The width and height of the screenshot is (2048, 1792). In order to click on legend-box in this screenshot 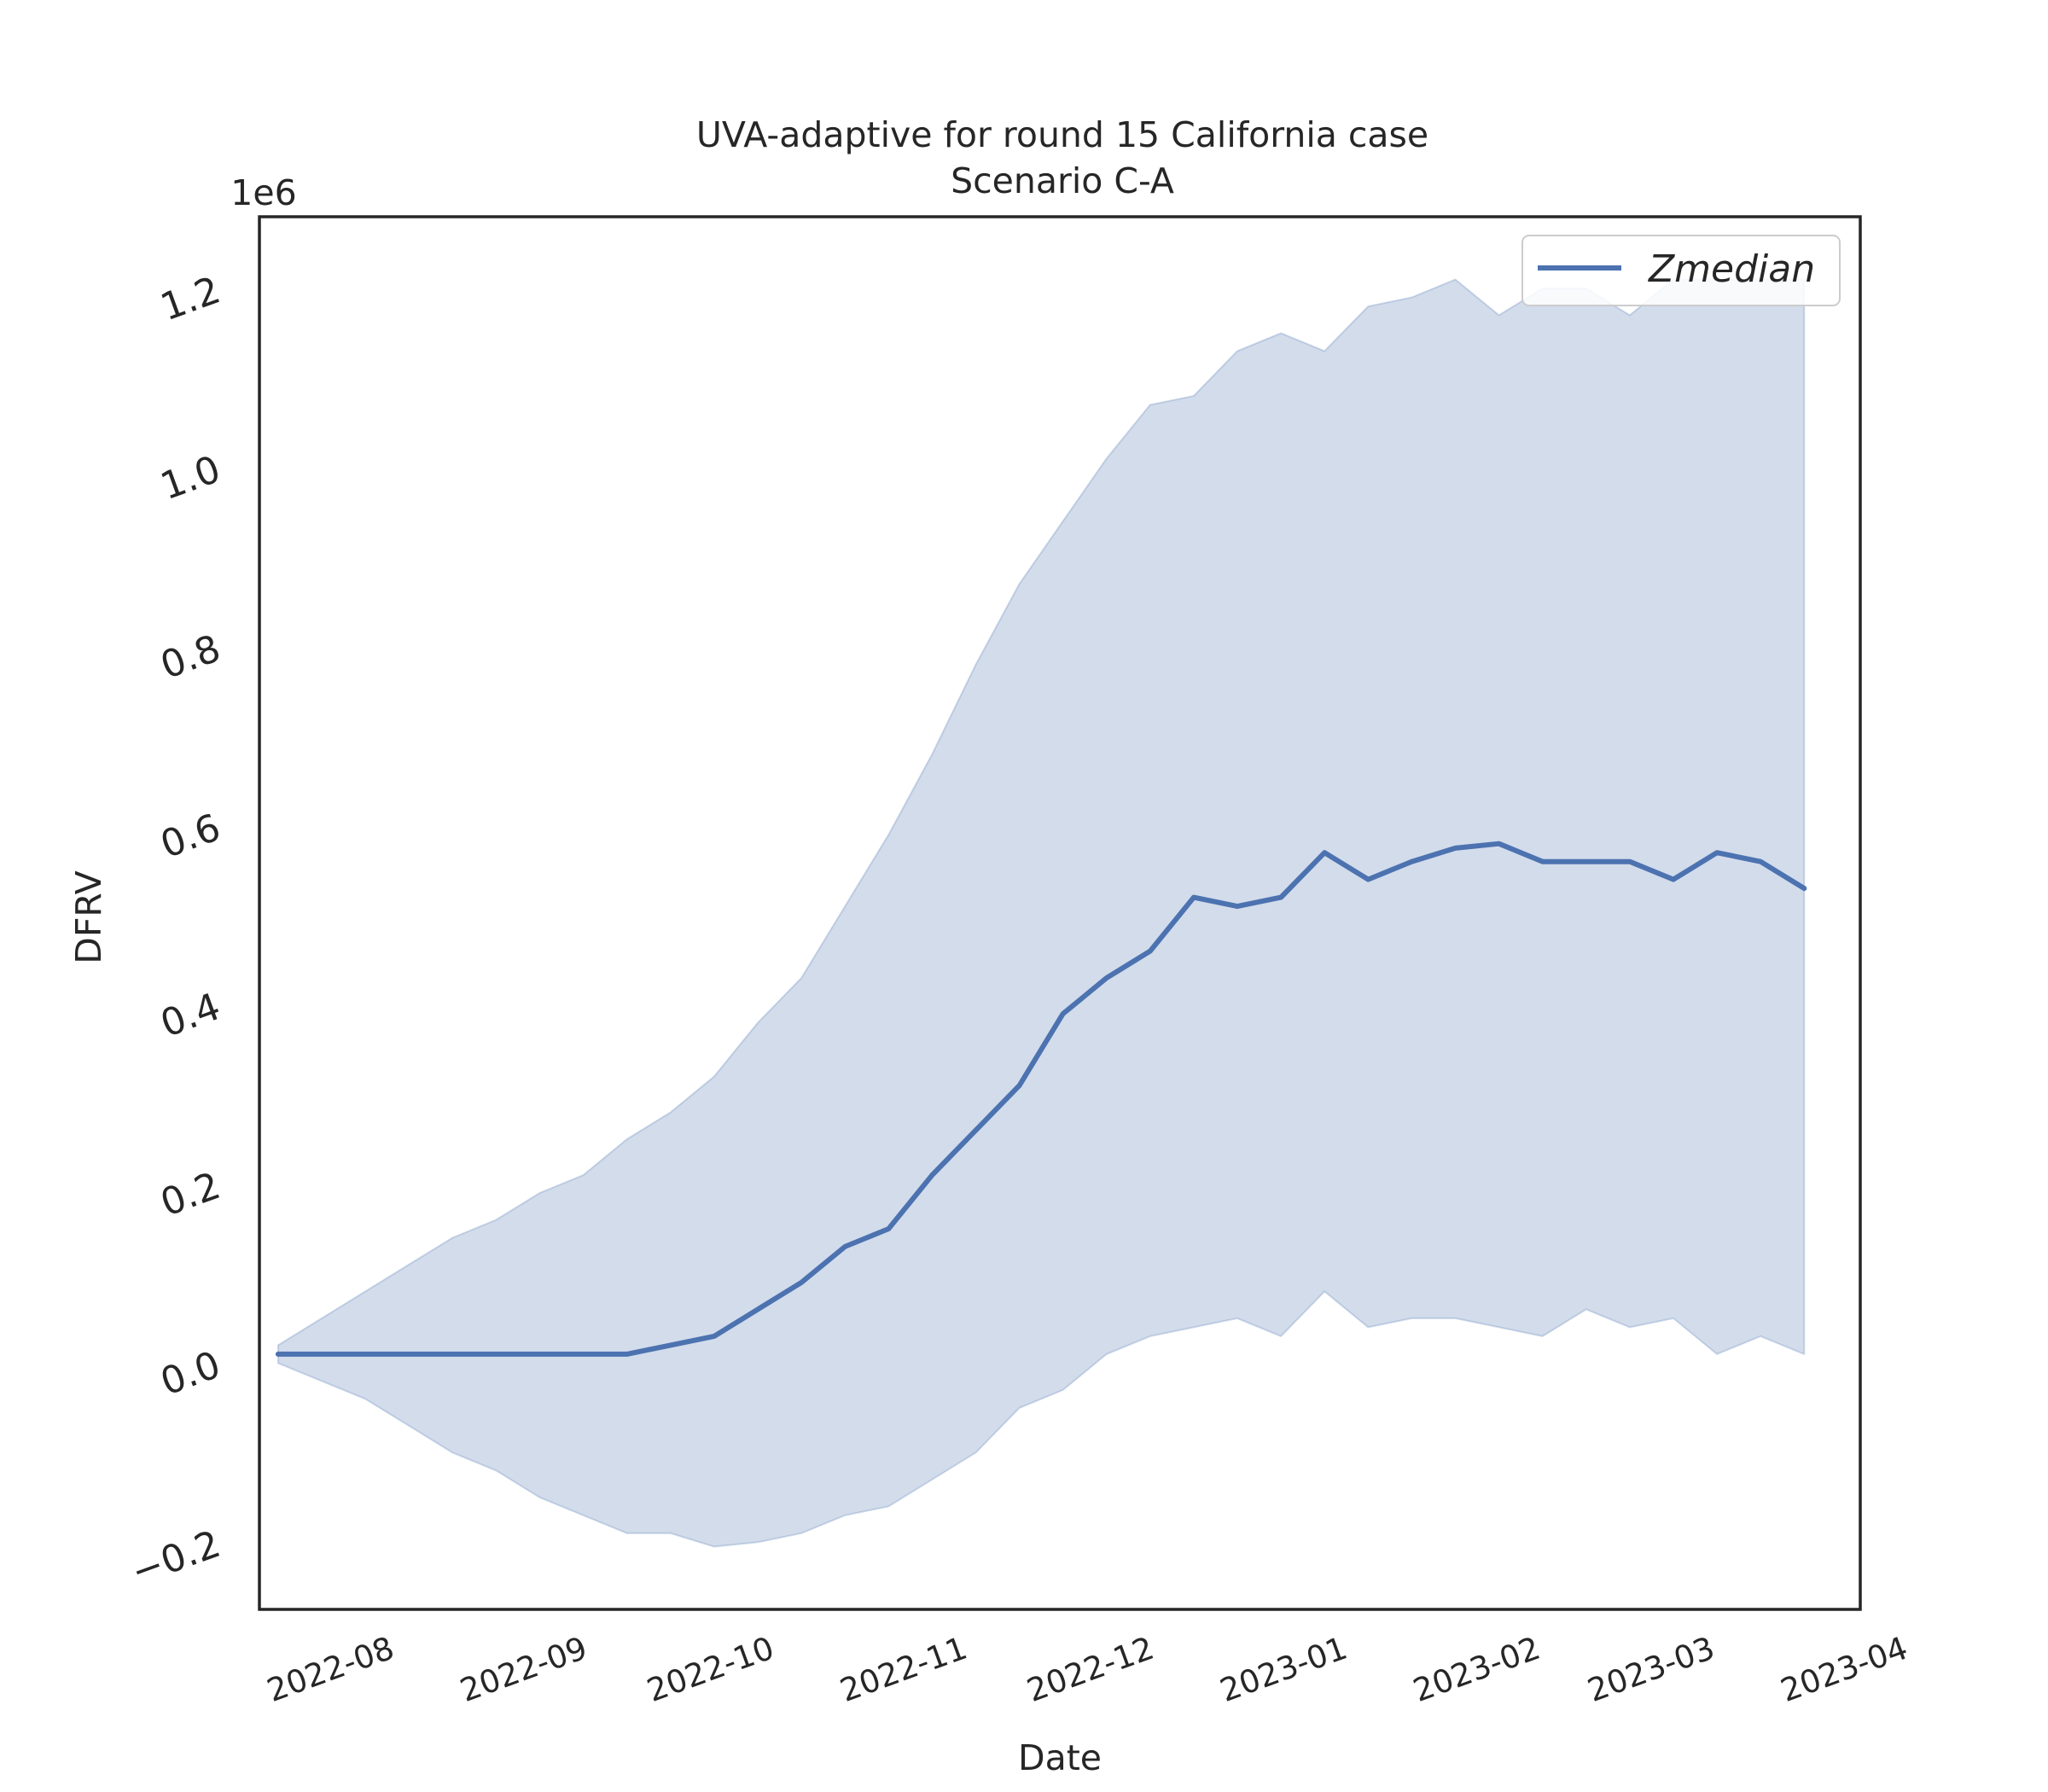, I will do `click(1681, 270)`.